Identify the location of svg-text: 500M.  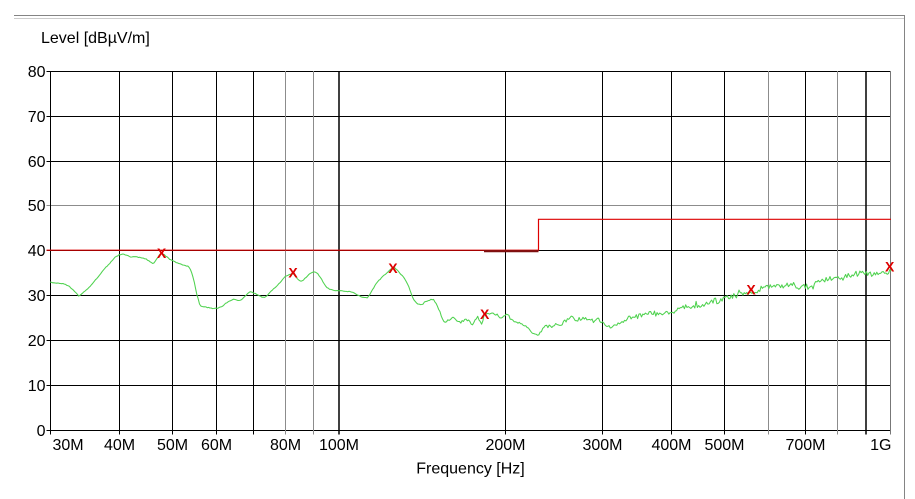
(724, 445).